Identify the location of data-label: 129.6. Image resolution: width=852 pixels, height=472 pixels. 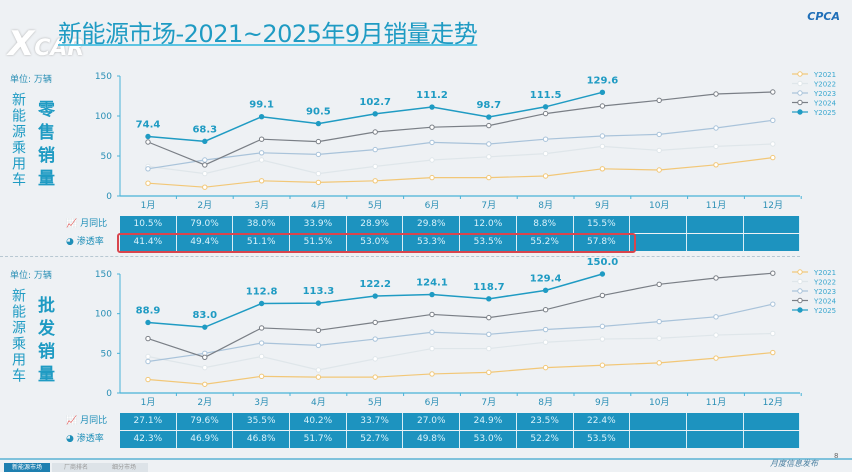
(603, 80).